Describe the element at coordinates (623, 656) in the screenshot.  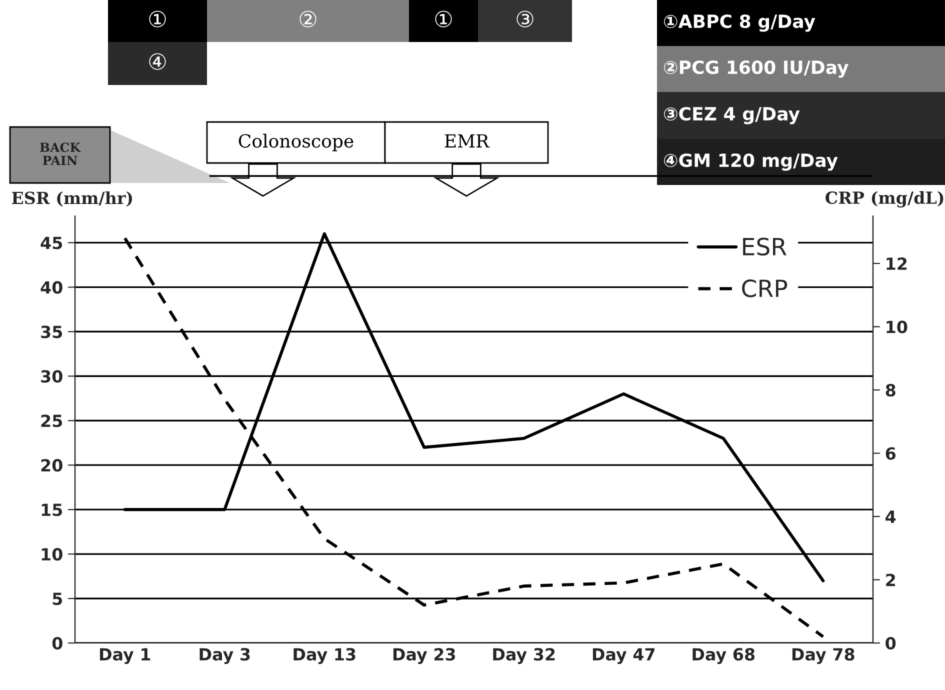
I see `x-tick-label: Day 47` at that location.